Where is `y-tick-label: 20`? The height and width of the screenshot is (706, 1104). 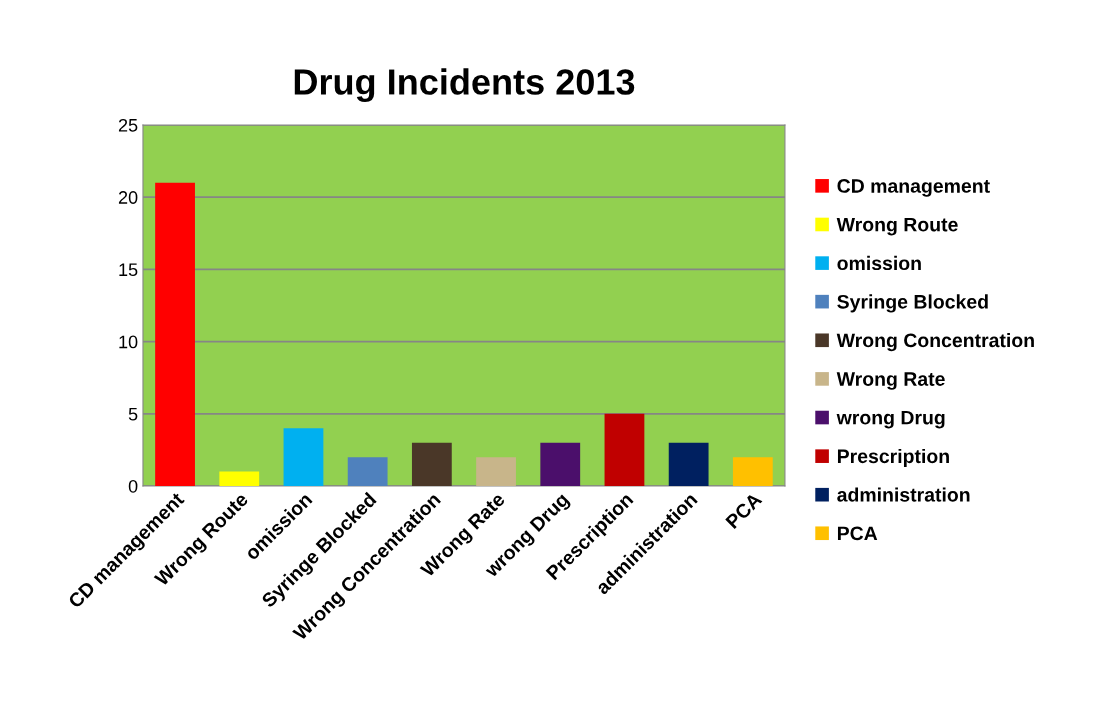 y-tick-label: 20 is located at coordinates (128, 197).